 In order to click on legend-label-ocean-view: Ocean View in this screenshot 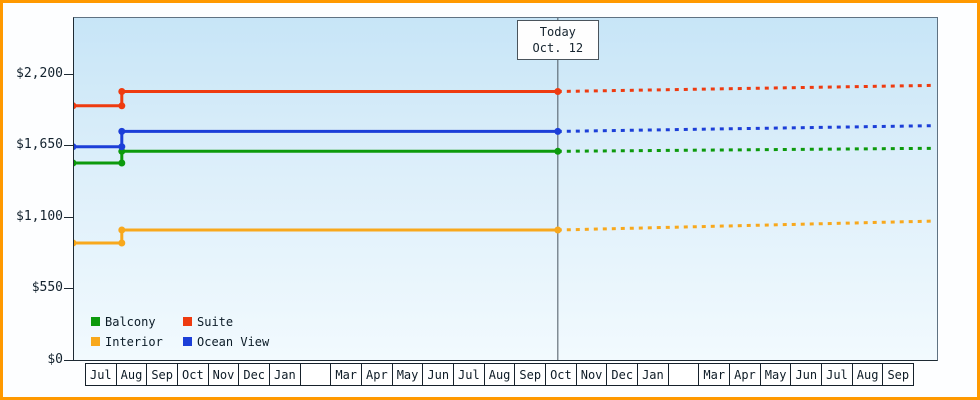, I will do `click(233, 341)`.